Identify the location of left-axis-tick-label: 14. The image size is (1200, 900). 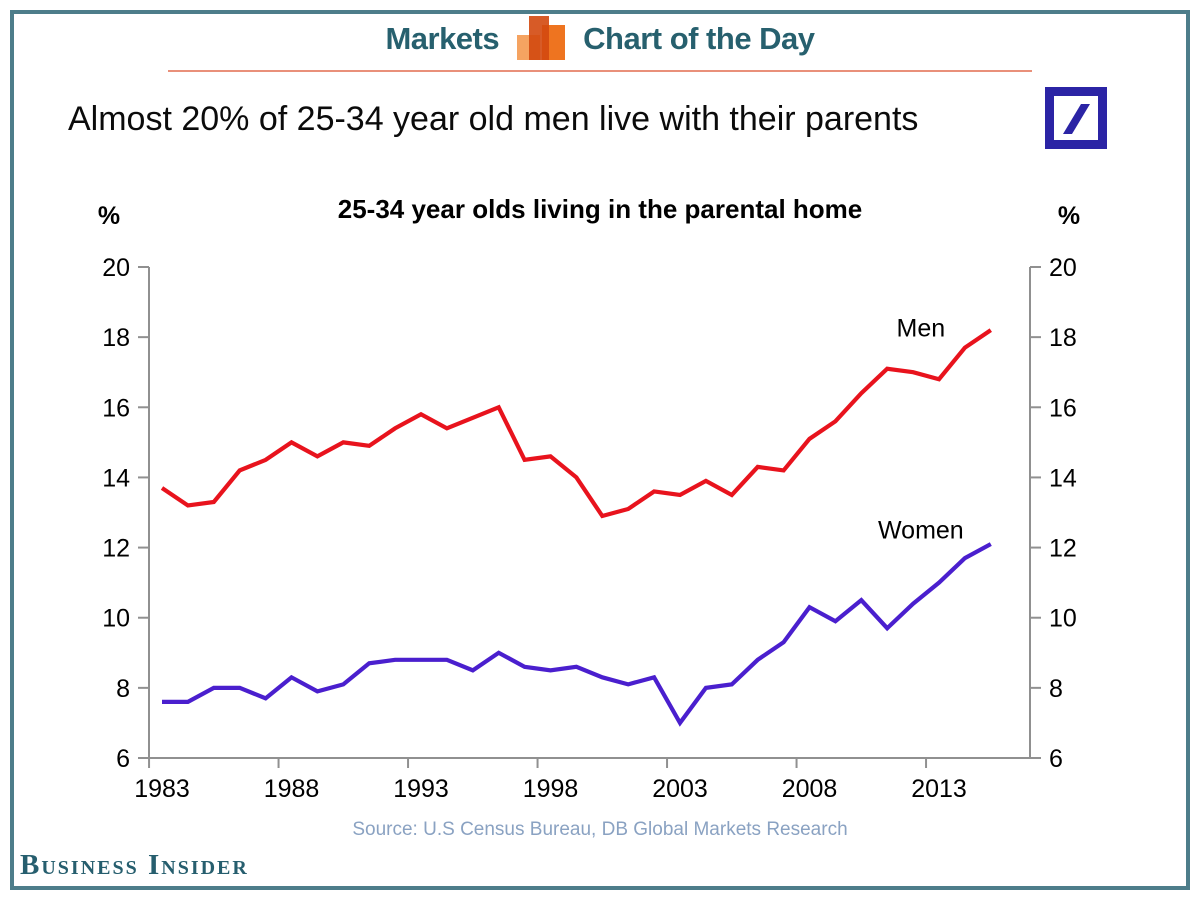
(116, 478).